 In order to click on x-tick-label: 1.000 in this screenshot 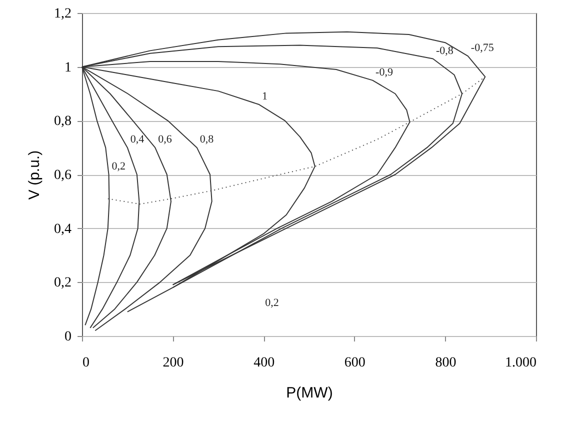, I will do `click(520, 363)`.